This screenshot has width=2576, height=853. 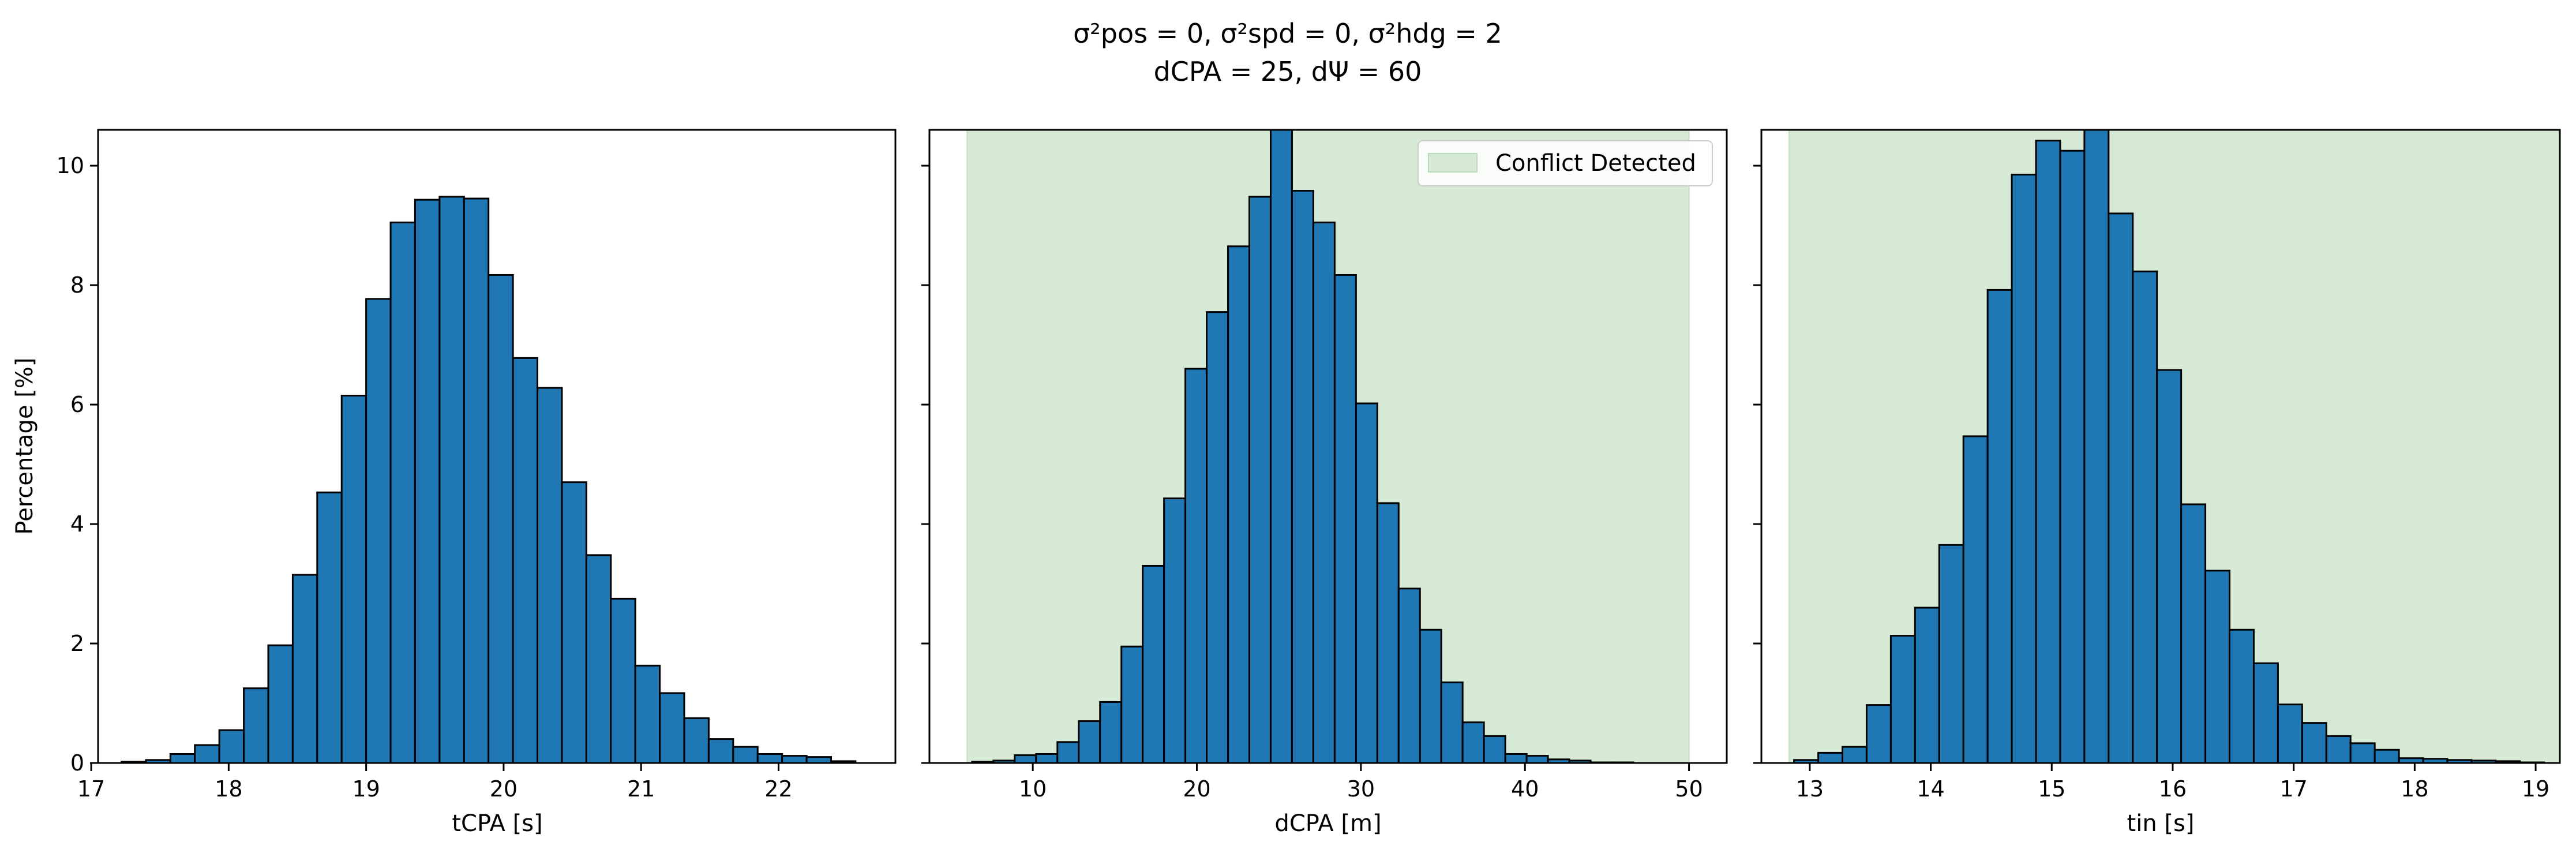 I want to click on legend: Conflict Detected, so click(x=1565, y=163).